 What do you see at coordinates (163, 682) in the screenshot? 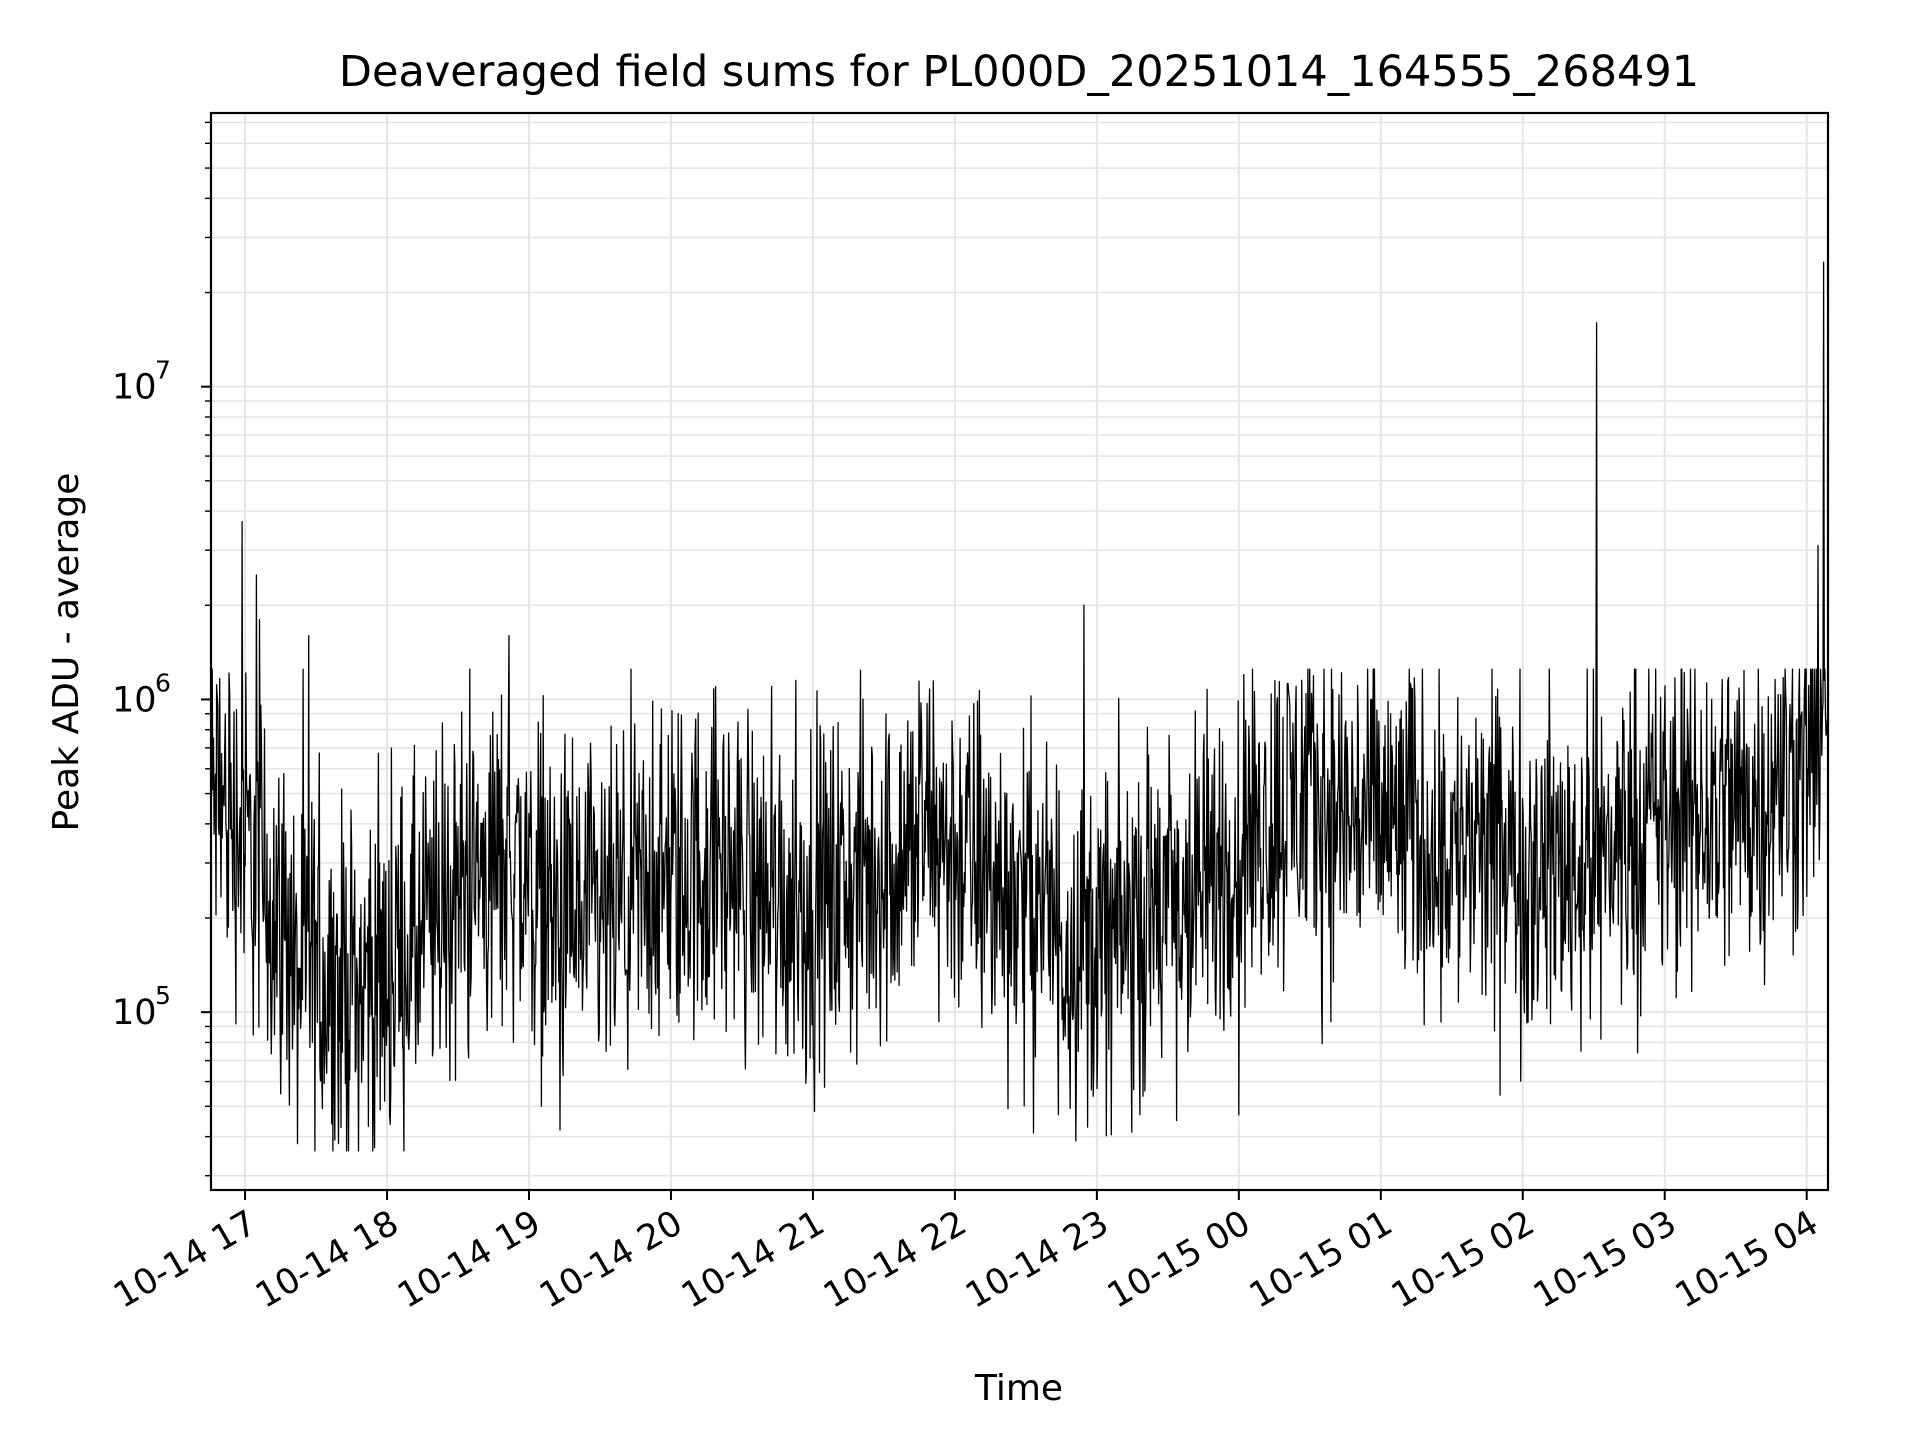
I see `y-tick-exponent: 6` at bounding box center [163, 682].